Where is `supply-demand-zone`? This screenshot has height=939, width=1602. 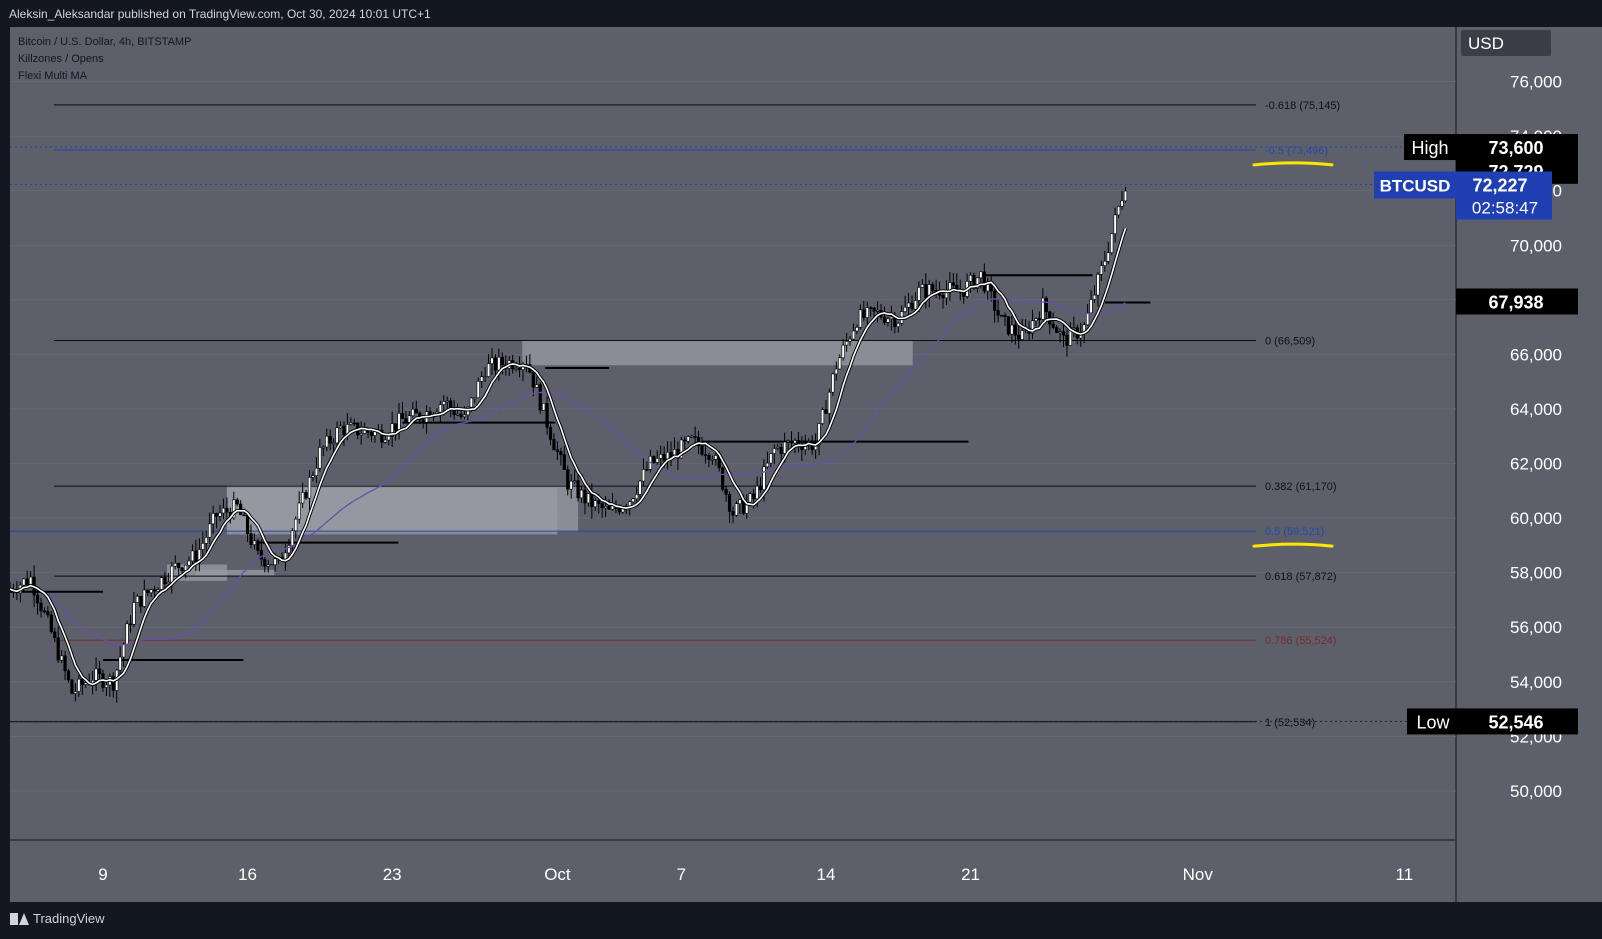 supply-demand-zone is located at coordinates (392, 511).